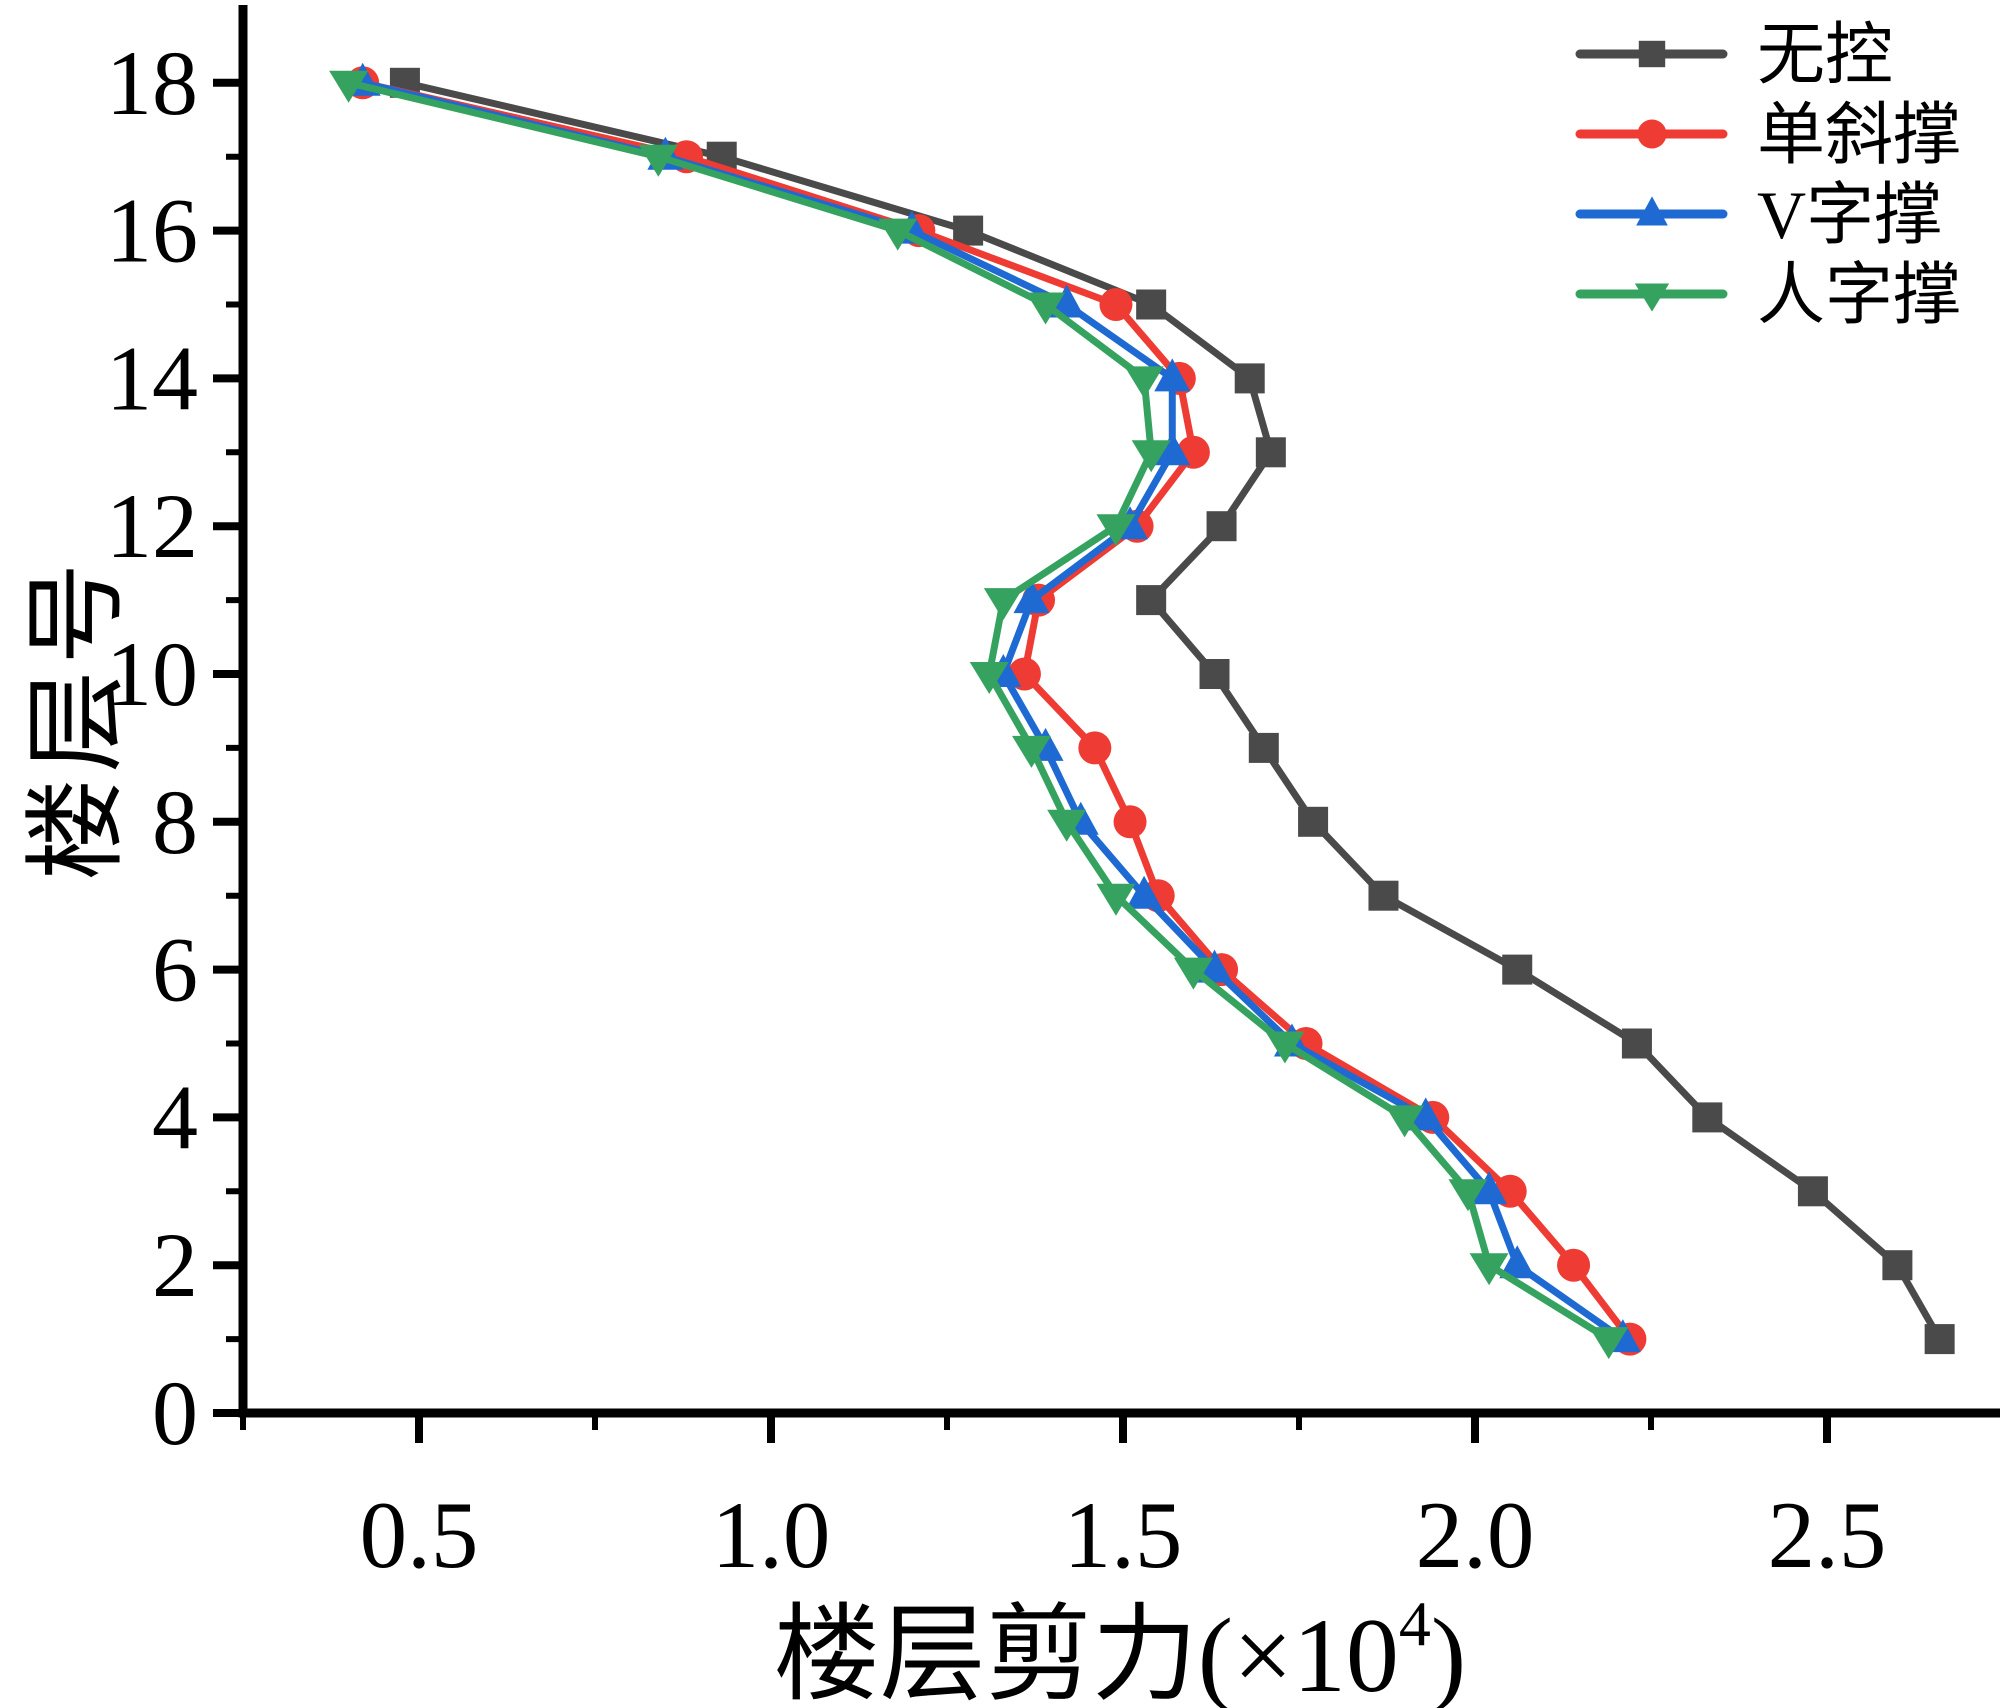  Describe the element at coordinates (419, 1535) in the screenshot. I see `x-tick-label: 0.5` at that location.